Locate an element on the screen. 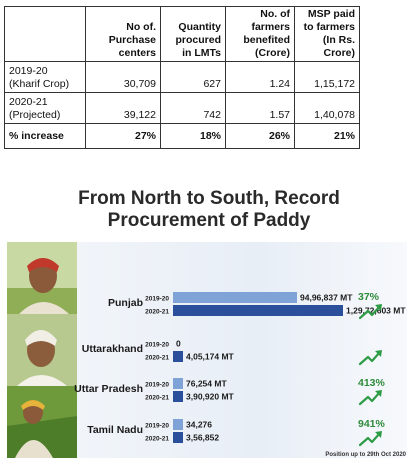 The image size is (418, 469). table-row: % increase 27% 18% 26% 21% is located at coordinates (182, 136).